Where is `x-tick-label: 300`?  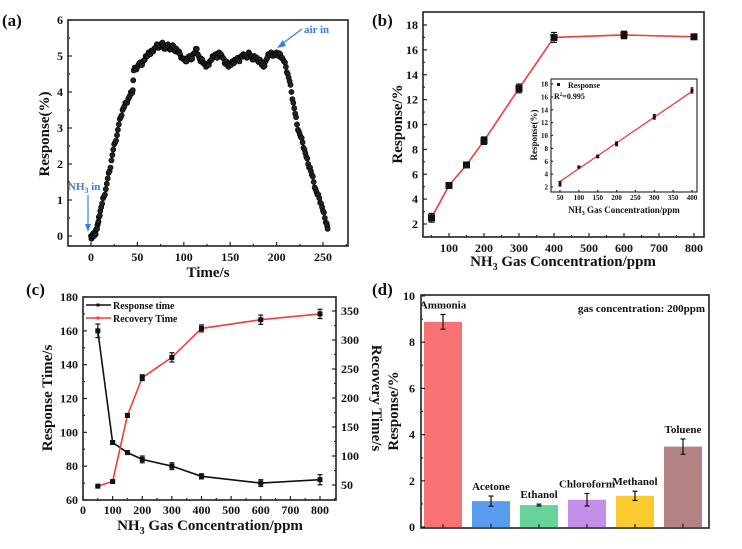
x-tick-label: 300 is located at coordinates (172, 510).